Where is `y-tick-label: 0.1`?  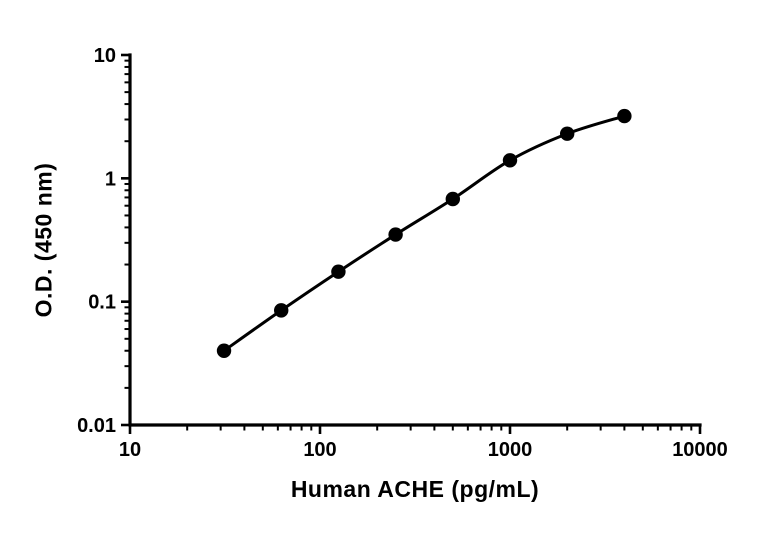 y-tick-label: 0.1 is located at coordinates (102, 303).